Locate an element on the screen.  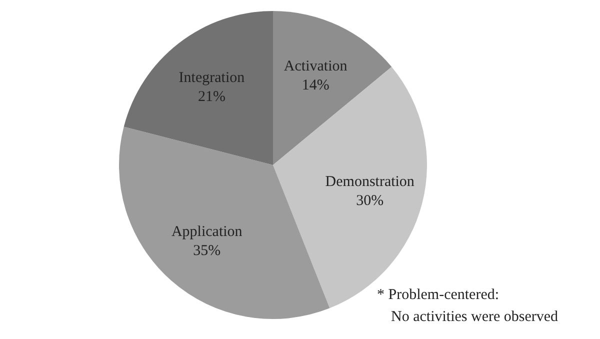
slice-label: Integration is located at coordinates (212, 78).